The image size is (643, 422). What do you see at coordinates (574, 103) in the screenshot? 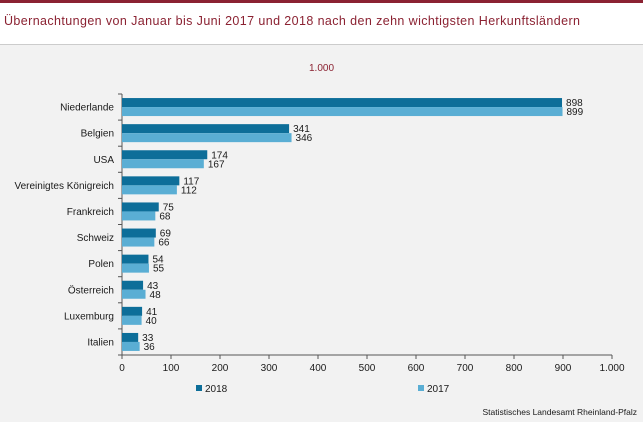
I see `value-label-2018: 898` at bounding box center [574, 103].